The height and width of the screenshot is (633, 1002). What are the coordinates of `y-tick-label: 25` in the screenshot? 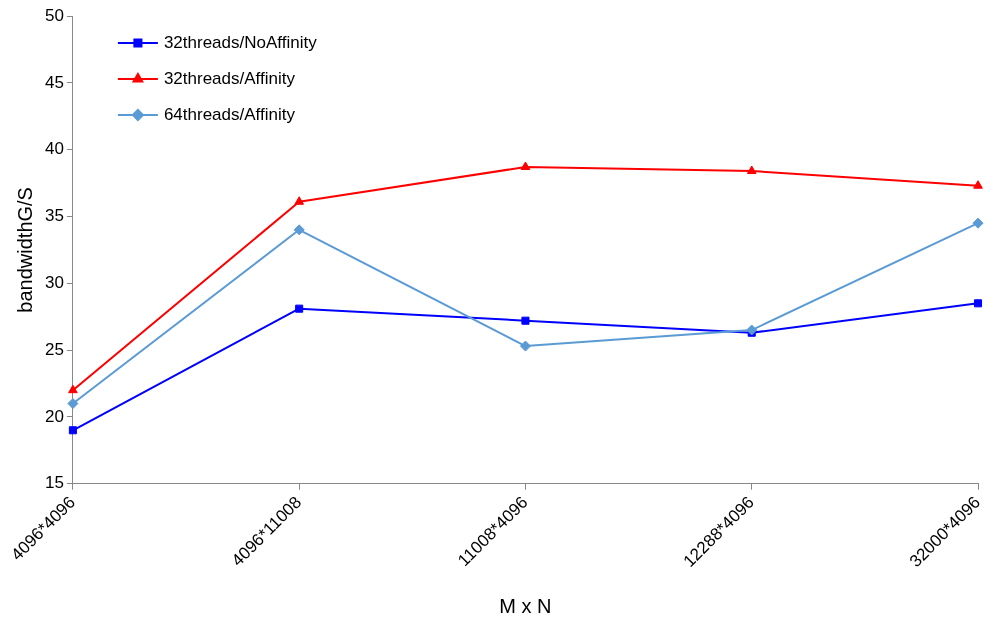 It's located at (54, 349).